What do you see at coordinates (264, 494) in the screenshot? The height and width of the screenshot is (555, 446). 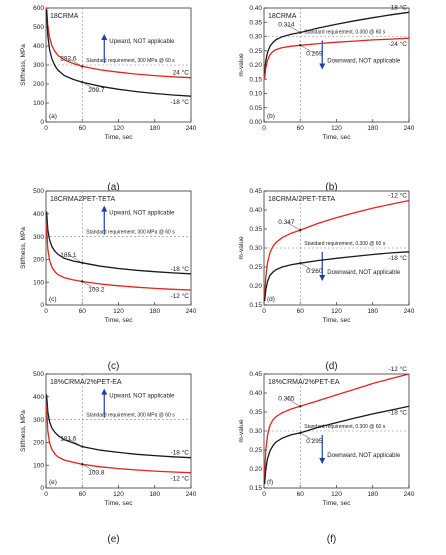 I see `x-tick-label: 0` at bounding box center [264, 494].